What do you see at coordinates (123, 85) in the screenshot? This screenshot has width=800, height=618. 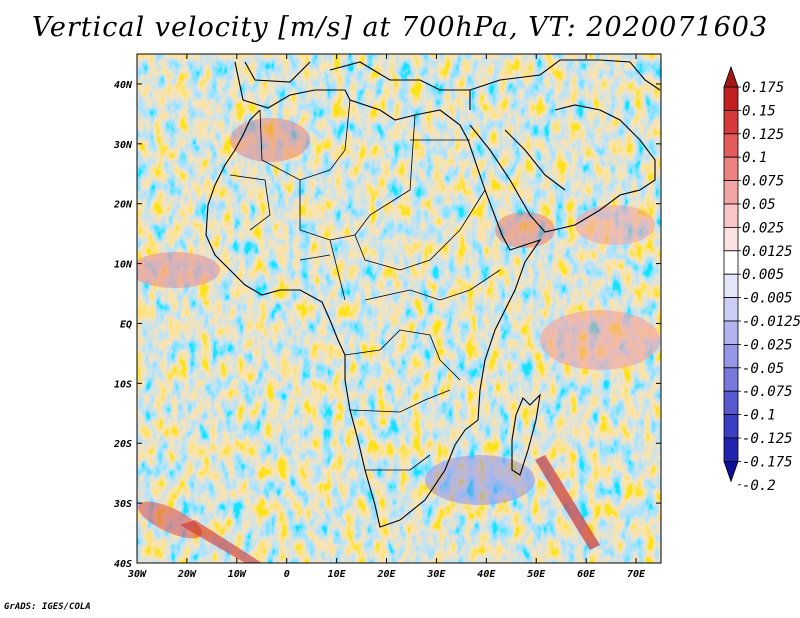 I see `lat-tick-label: 40N` at bounding box center [123, 85].